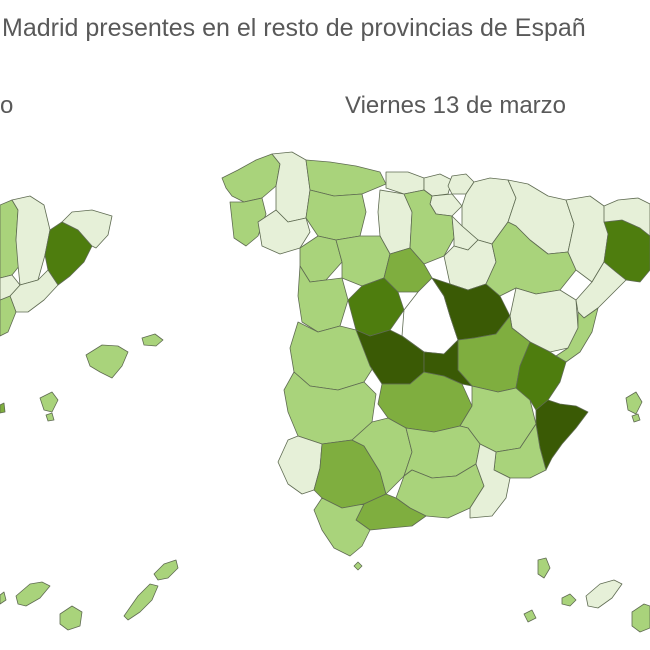 This screenshot has height=650, width=650. I want to click on right-province-caceres, so click(334, 356).